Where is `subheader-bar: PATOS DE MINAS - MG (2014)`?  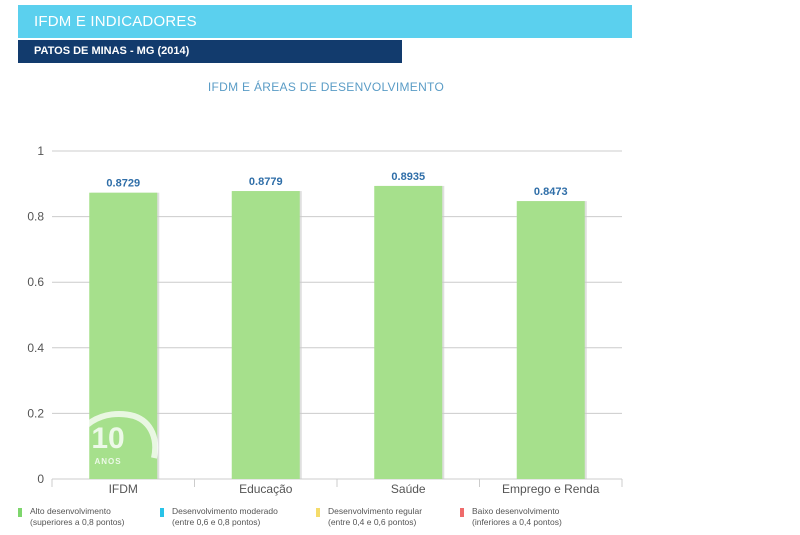
subheader-bar: PATOS DE MINAS - MG (2014) is located at coordinates (210, 51).